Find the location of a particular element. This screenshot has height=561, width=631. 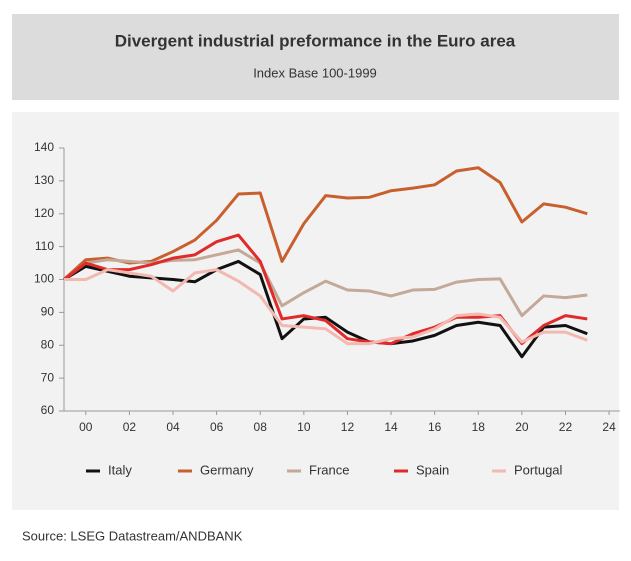

y-tick-label: 90 is located at coordinates (48, 312).